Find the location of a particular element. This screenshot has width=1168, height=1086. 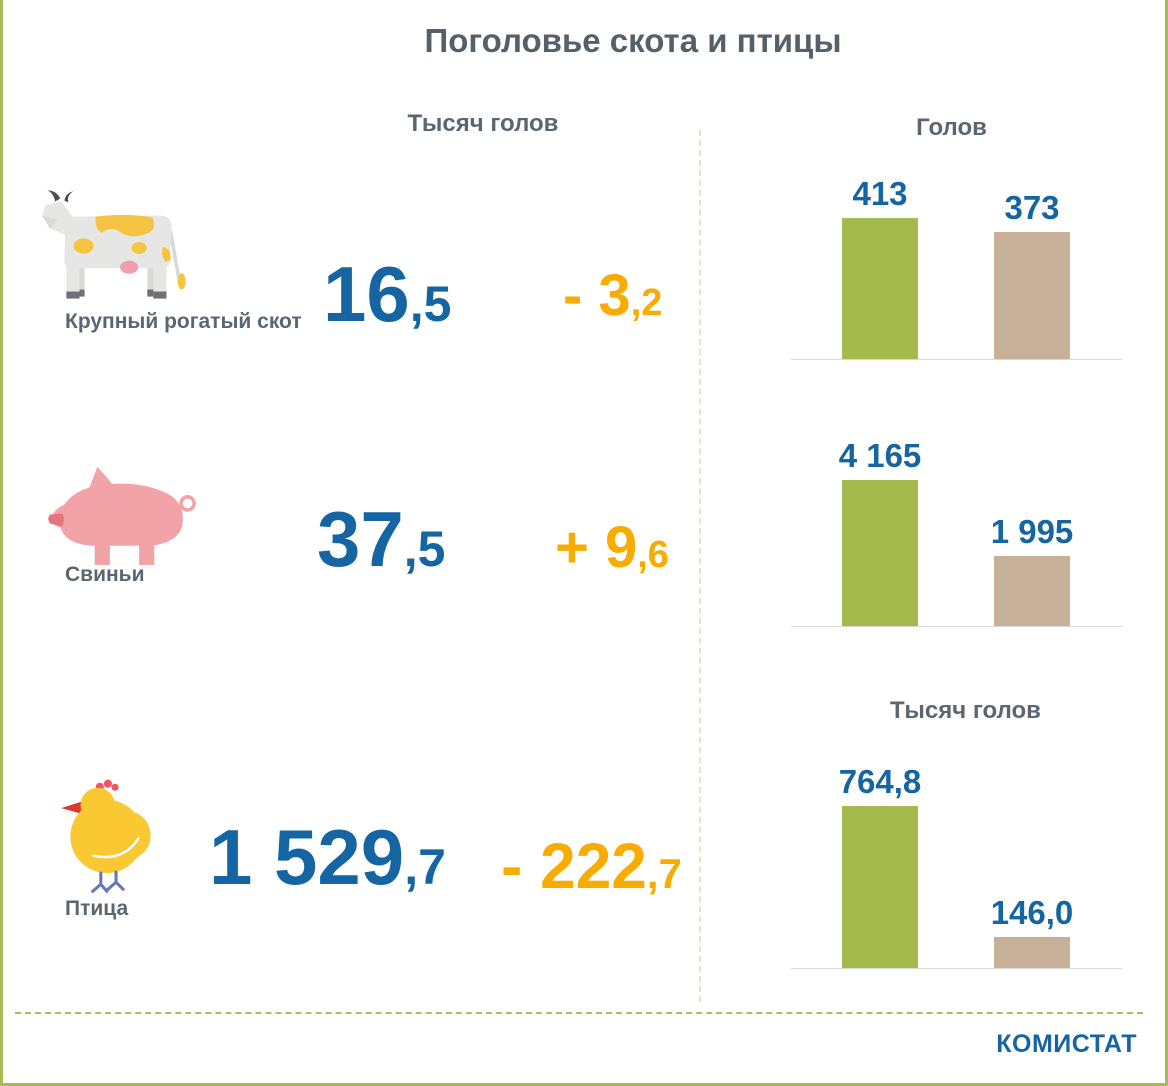

vertical-dashed-divider is located at coordinates (700, 566).